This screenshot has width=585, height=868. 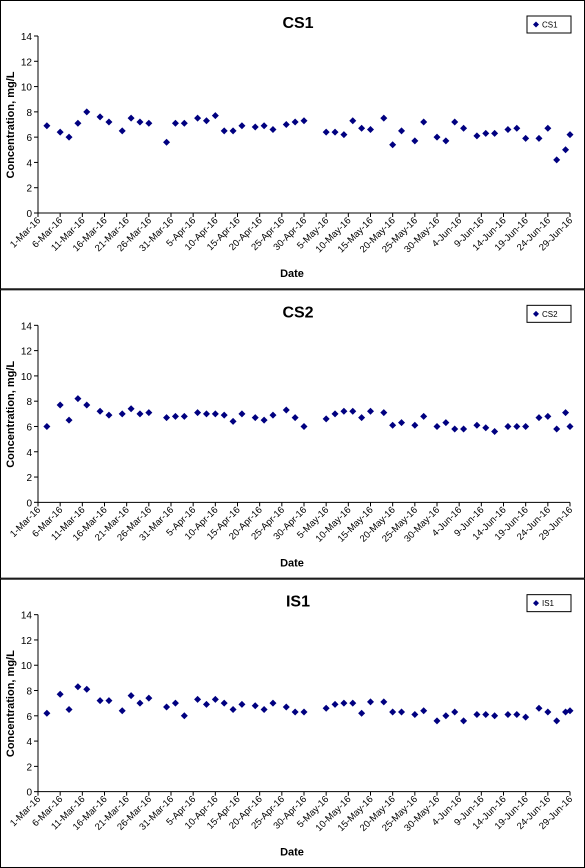 I want to click on chart-title: IS1, so click(x=298, y=602).